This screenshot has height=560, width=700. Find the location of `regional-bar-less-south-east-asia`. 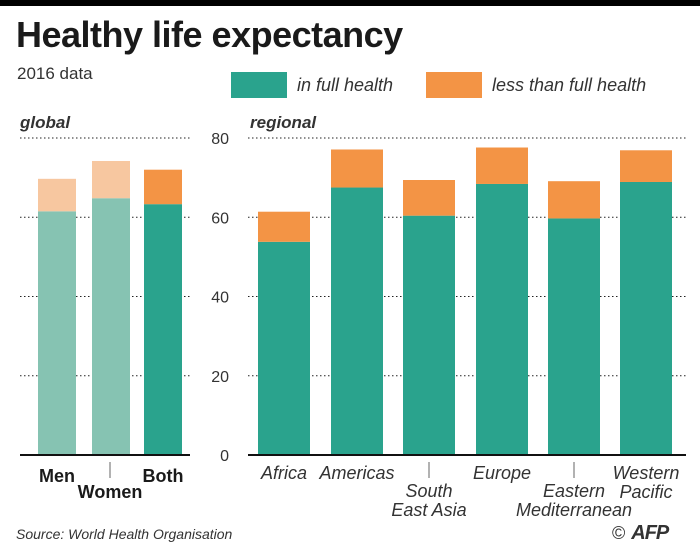

regional-bar-less-south-east-asia is located at coordinates (429, 198).